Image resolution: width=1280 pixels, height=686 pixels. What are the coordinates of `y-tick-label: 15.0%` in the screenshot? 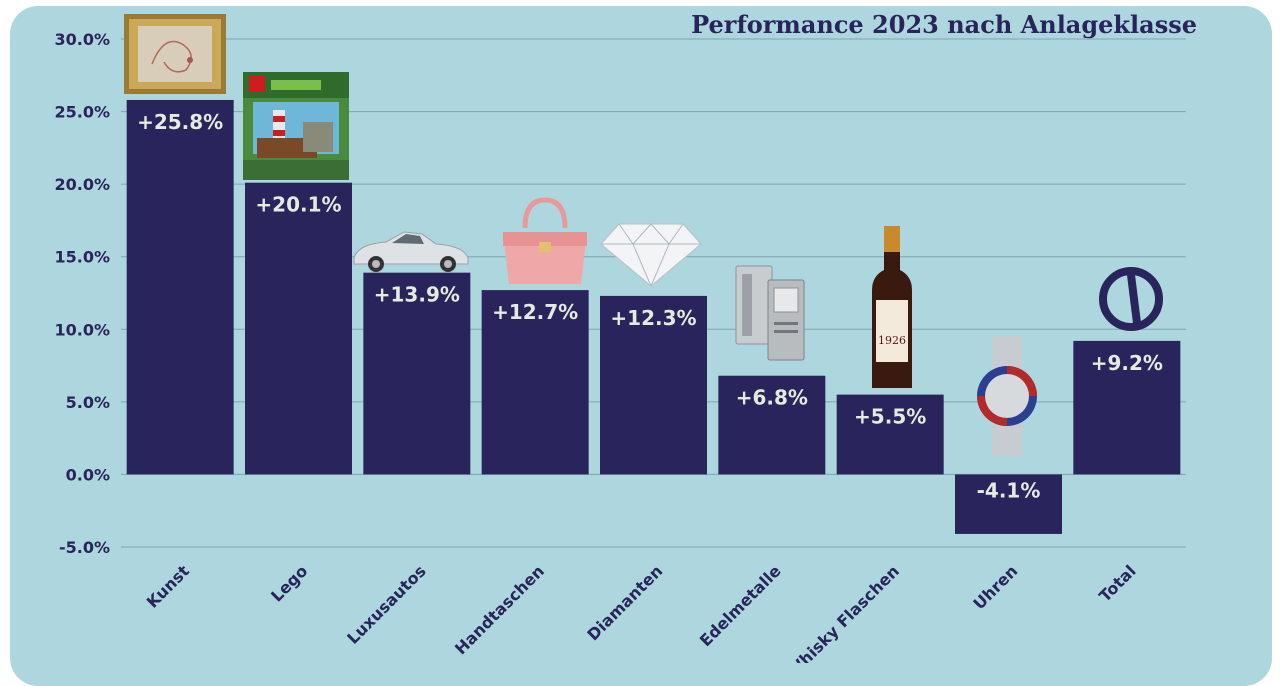 It's located at (82, 257).